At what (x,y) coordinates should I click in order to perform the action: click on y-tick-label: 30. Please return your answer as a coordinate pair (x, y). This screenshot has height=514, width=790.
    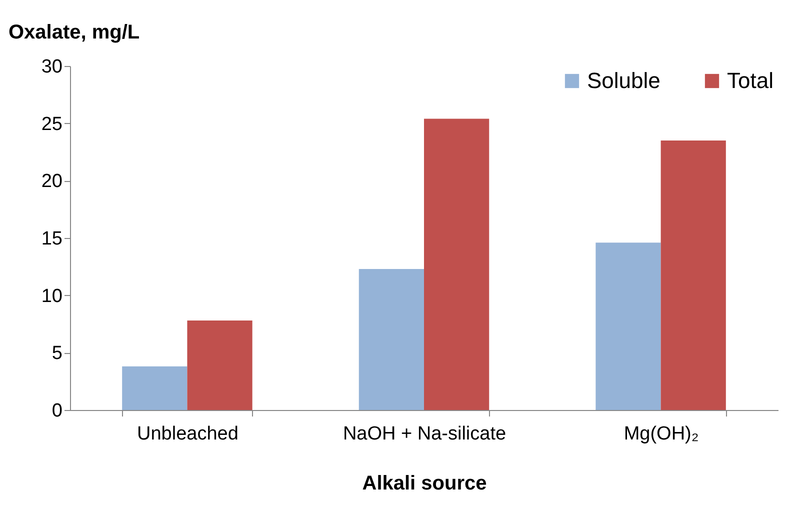
    Looking at the image, I should click on (51, 67).